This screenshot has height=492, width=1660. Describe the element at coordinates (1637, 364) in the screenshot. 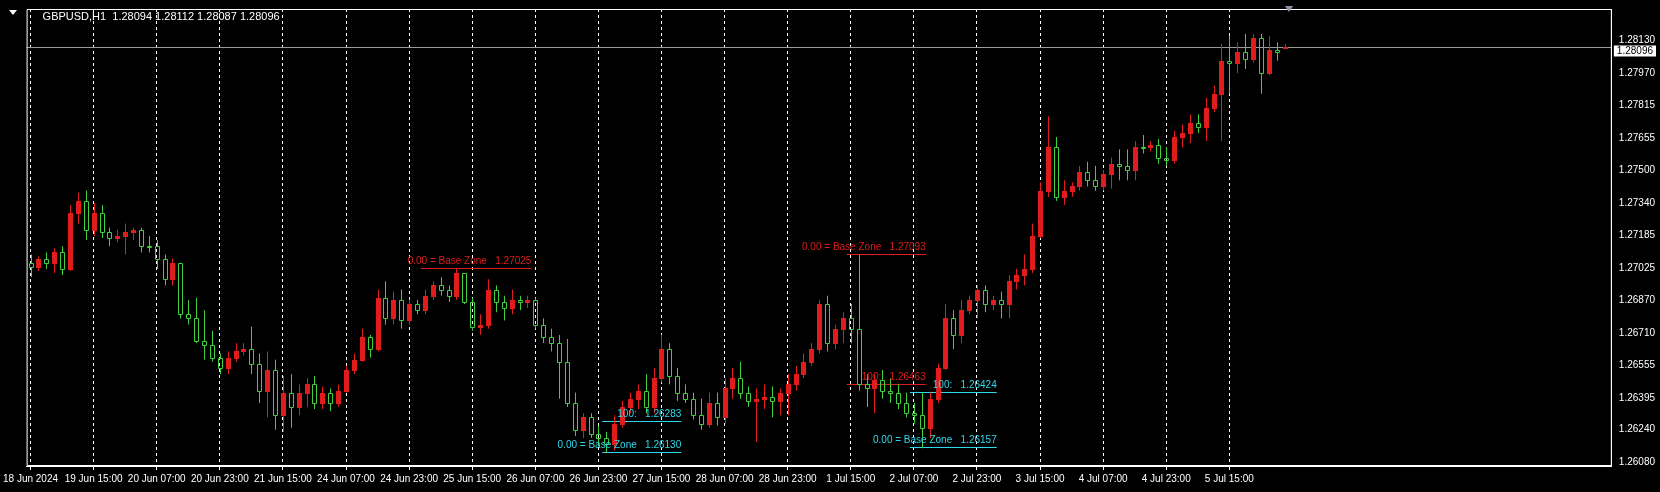

I see `y-tick-label: 1.26555` at that location.